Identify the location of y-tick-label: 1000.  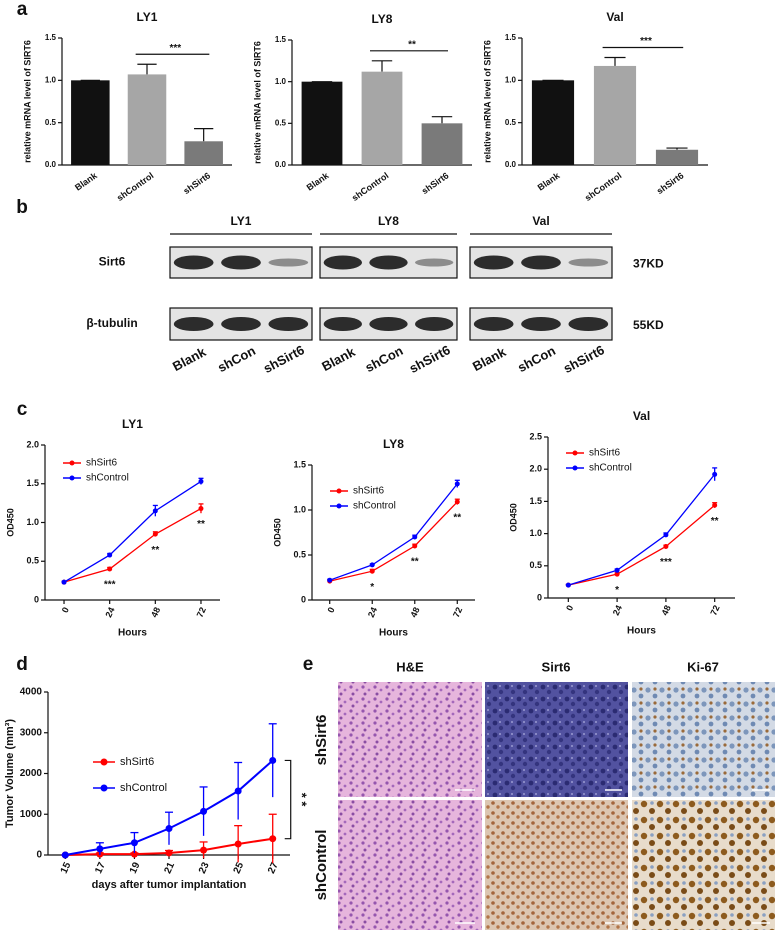
(31, 814).